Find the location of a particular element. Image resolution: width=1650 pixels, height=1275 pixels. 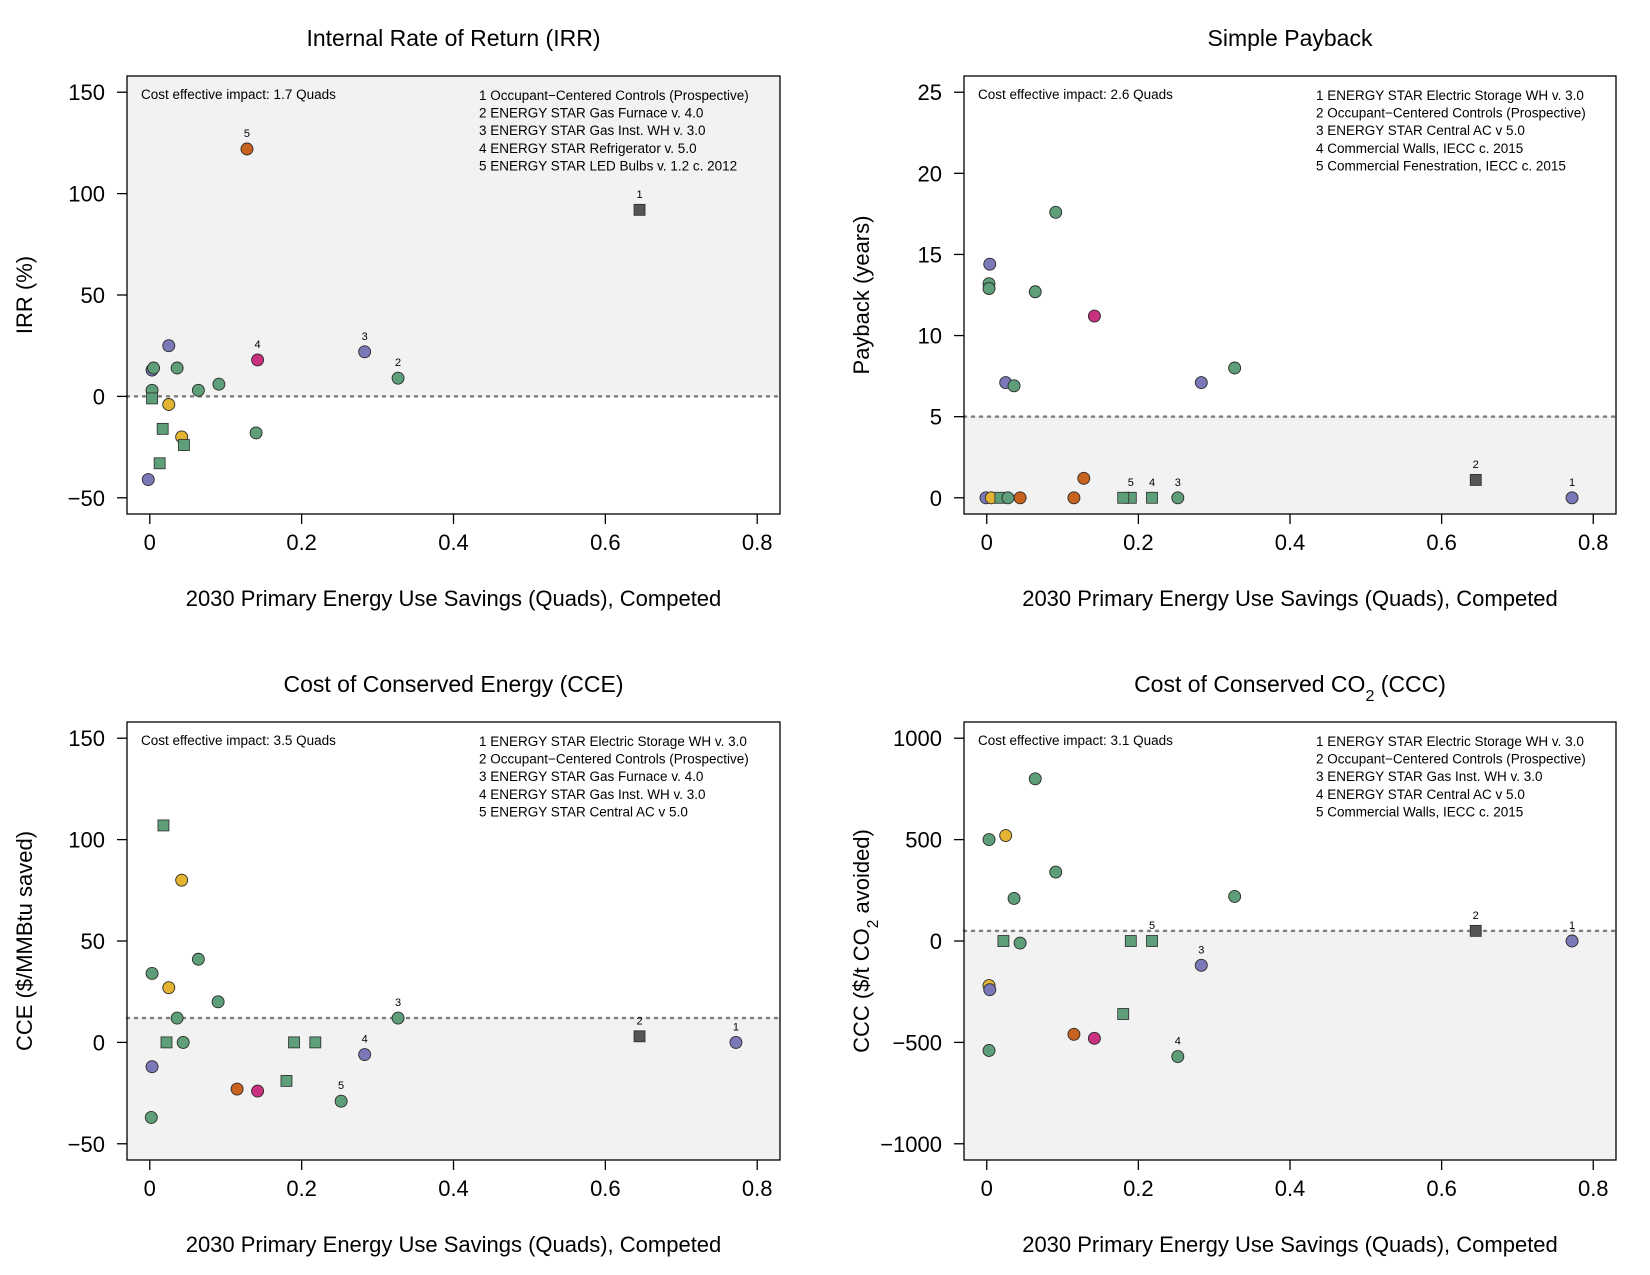

impact-note: Cost effective impact: 1.7 Quads is located at coordinates (238, 94).